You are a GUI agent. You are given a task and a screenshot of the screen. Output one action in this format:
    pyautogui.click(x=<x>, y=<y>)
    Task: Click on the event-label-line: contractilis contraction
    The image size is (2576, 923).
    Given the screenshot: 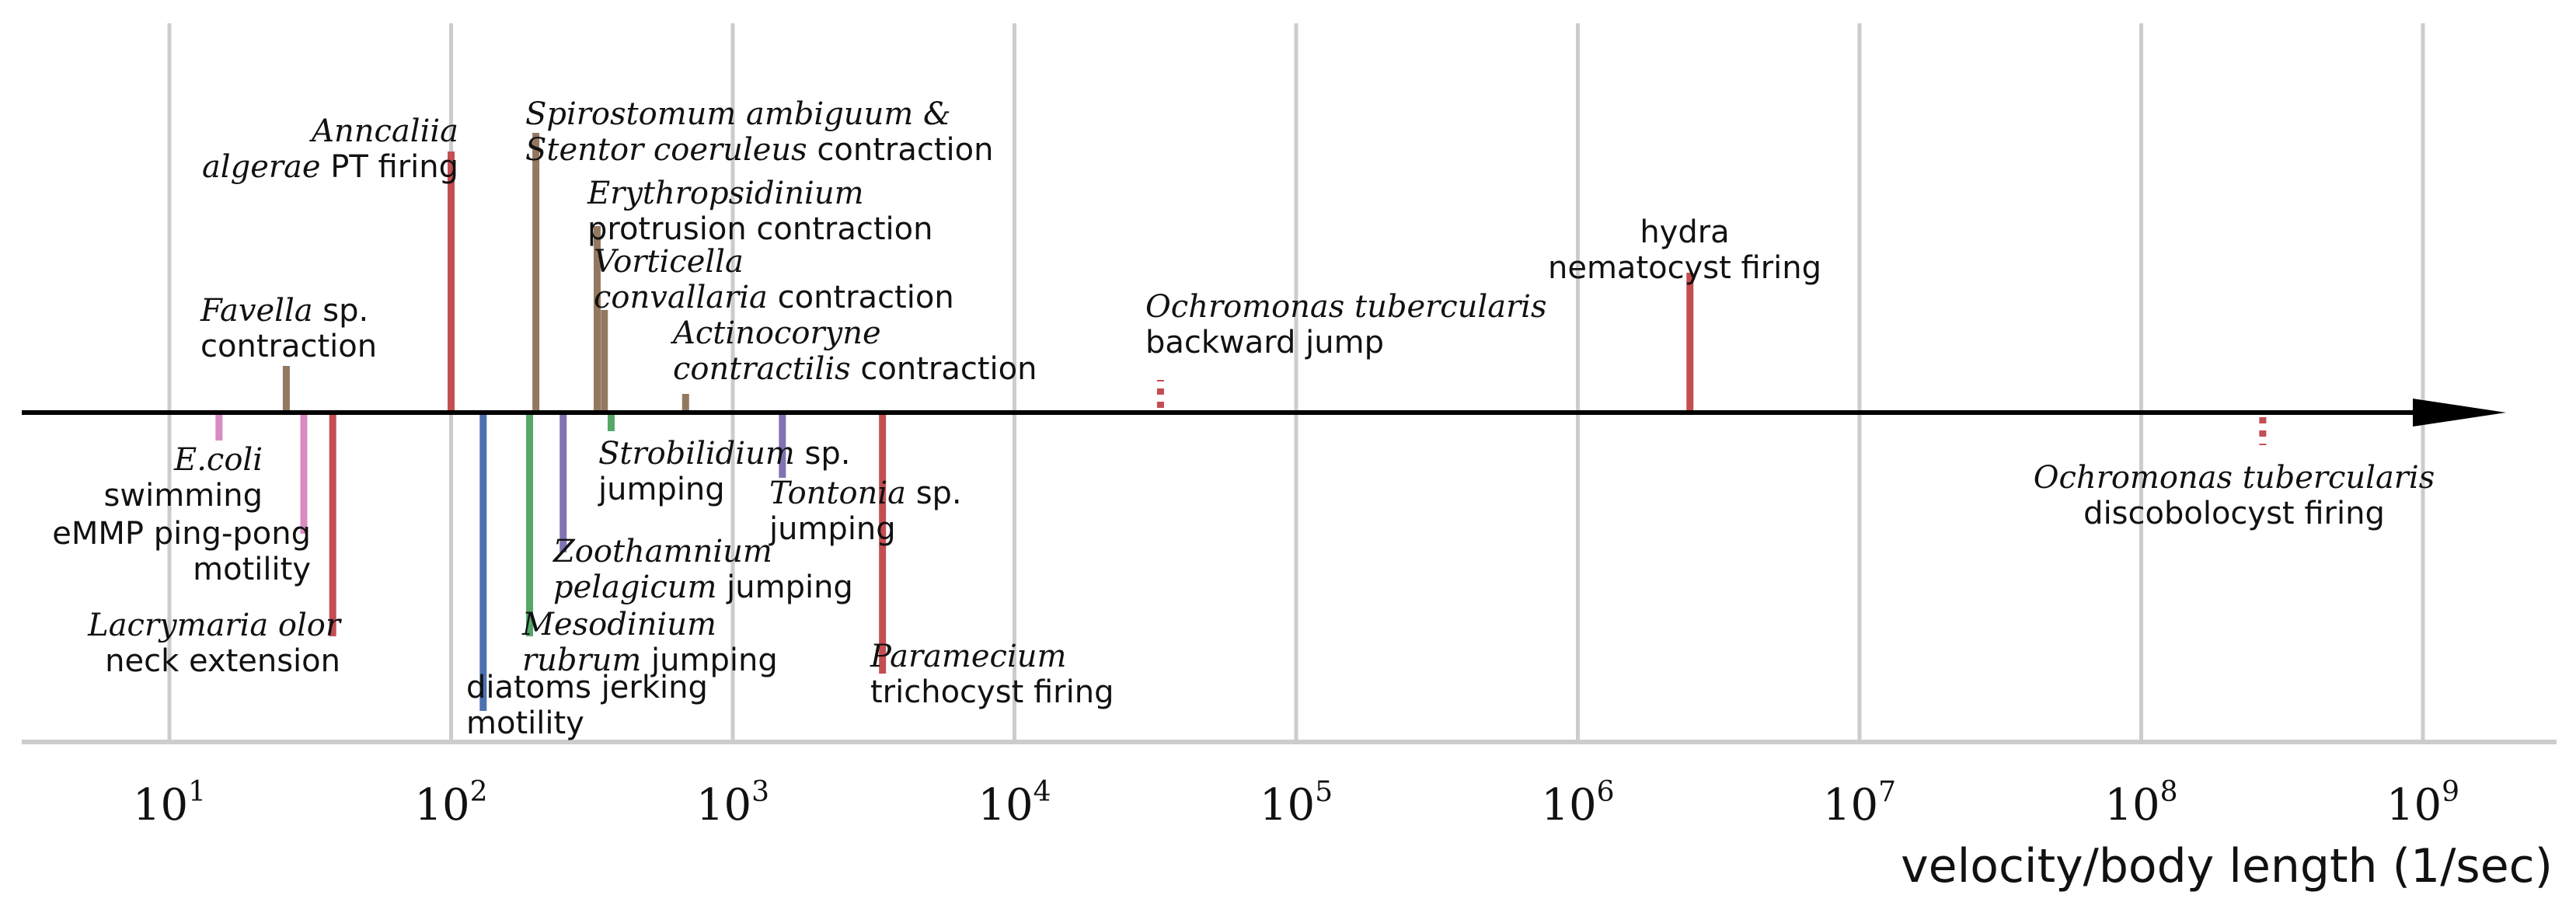 What is the action you would take?
    pyautogui.click(x=855, y=369)
    